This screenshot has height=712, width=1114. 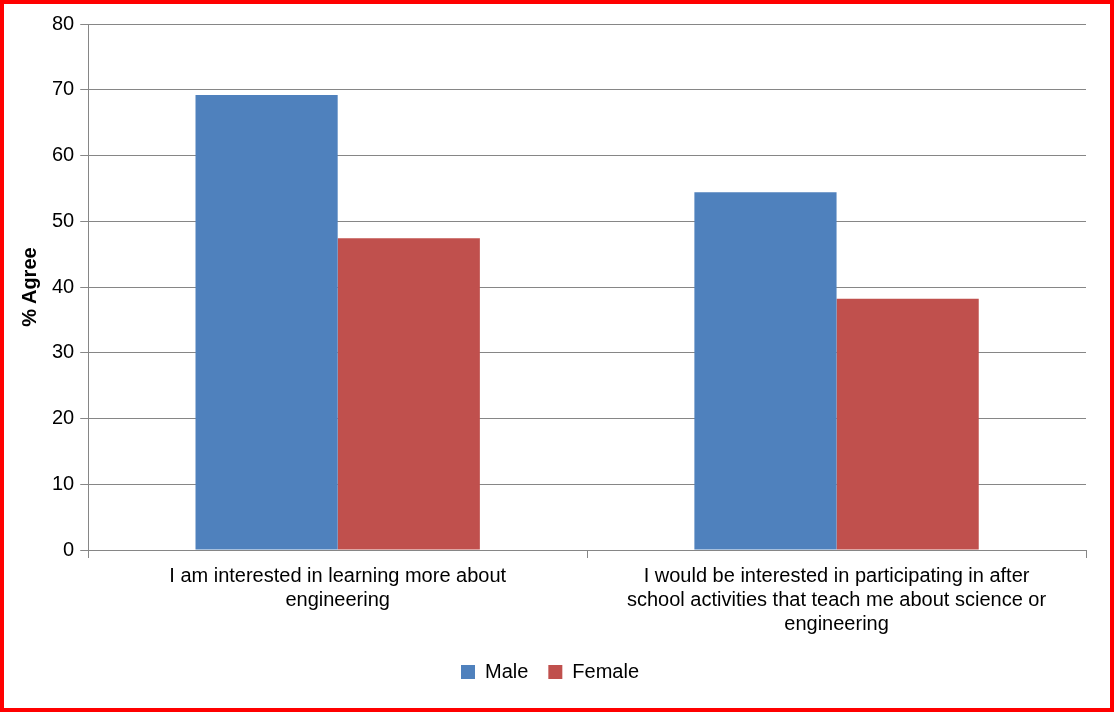 I want to click on x-tick-label: I am interested in learning more about engineering, so click(x=338, y=586).